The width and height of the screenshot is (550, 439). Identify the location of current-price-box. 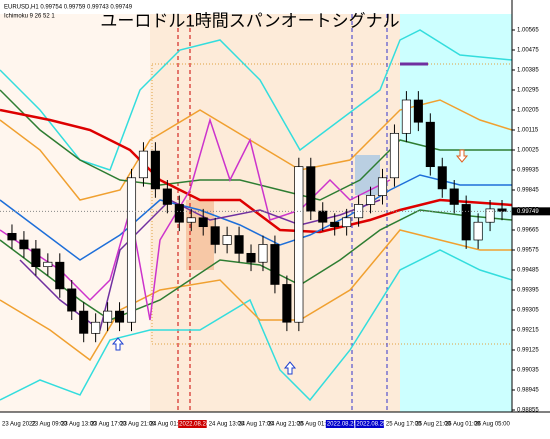
(531, 211).